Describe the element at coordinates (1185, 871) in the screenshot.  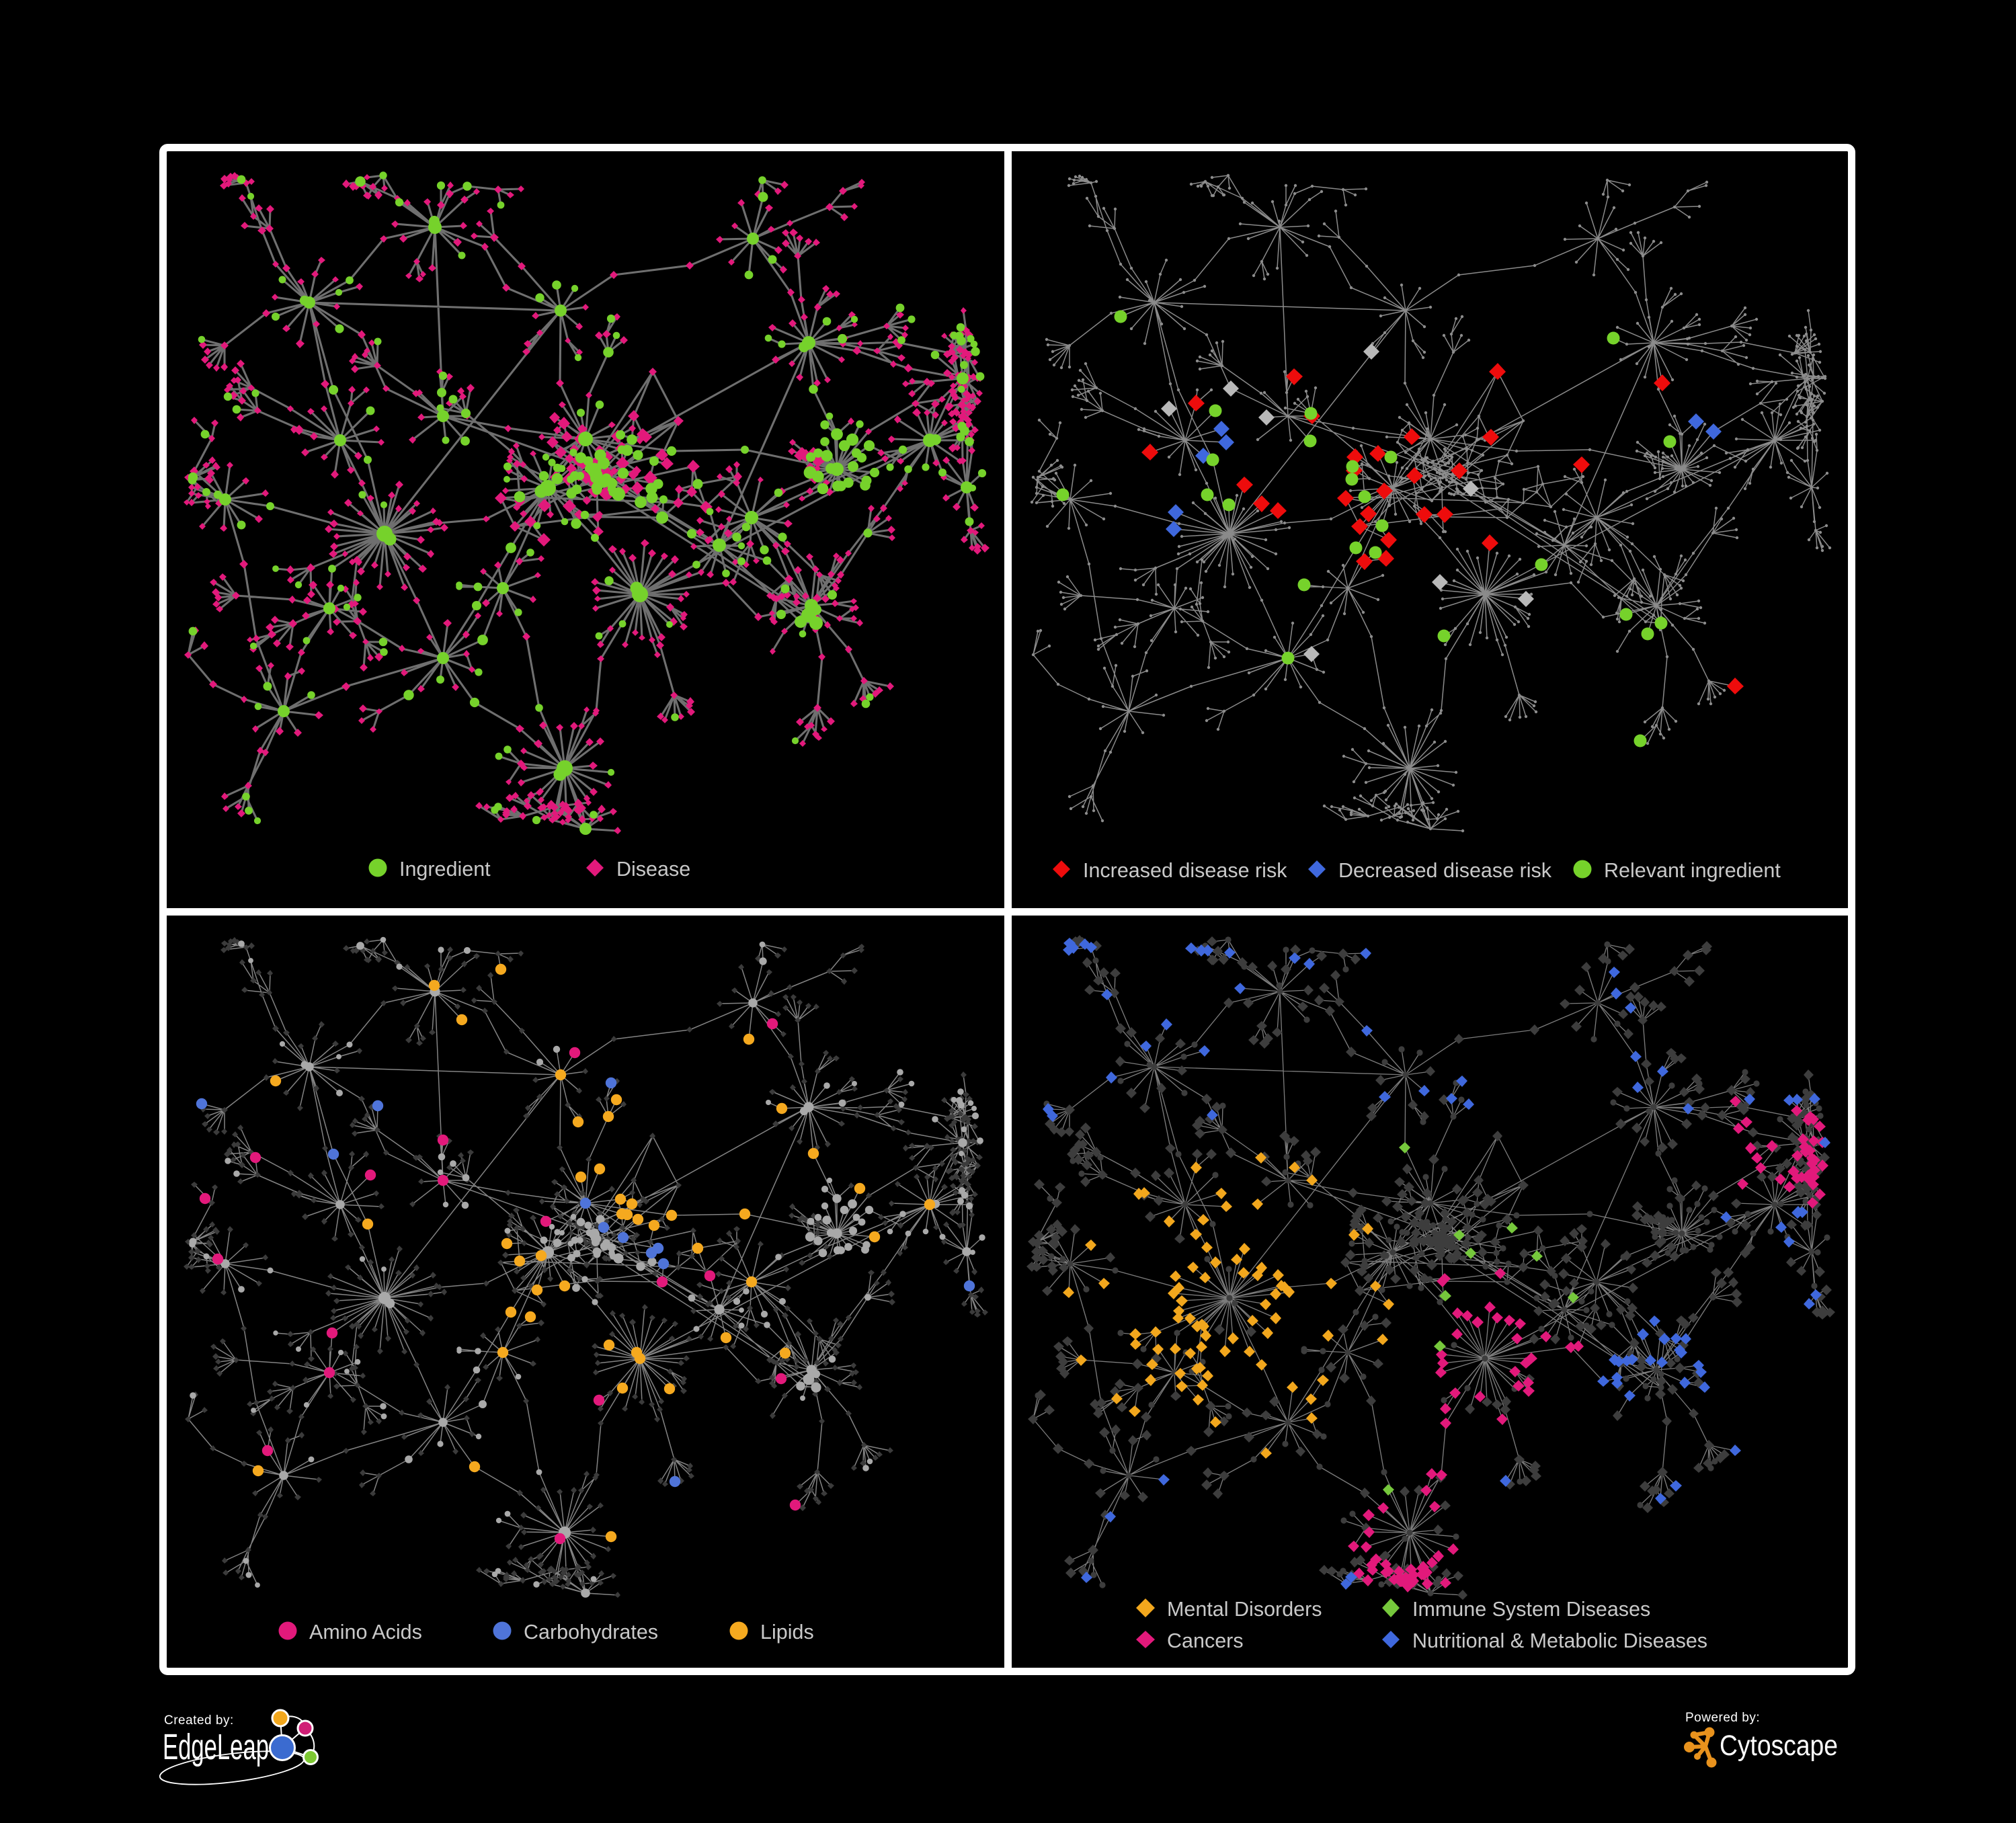
I see `svg-text: Increased disease risk` at that location.